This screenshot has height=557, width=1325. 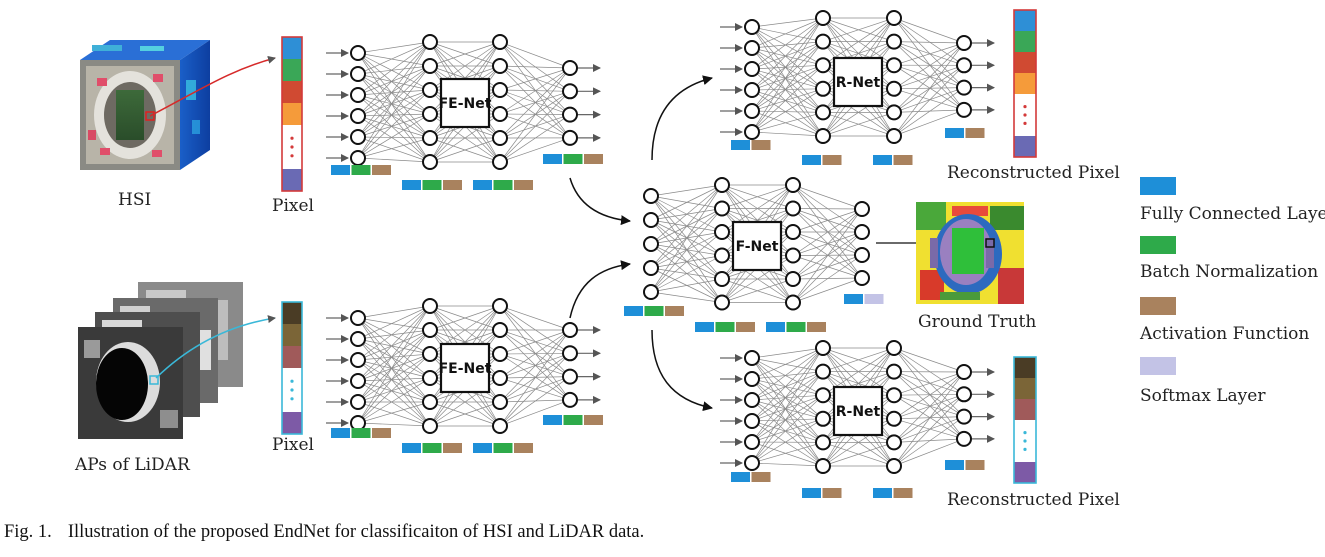 What do you see at coordinates (465, 368) in the screenshot?
I see `fe-net-bottom-box: FE-Net` at bounding box center [465, 368].